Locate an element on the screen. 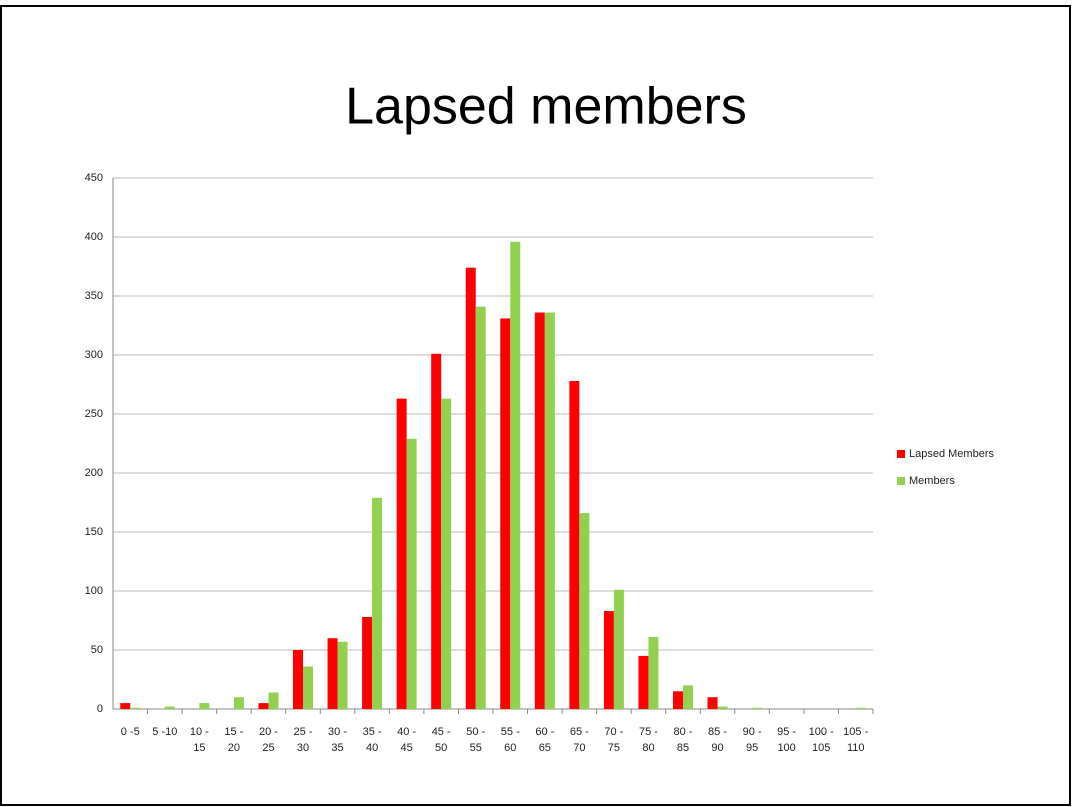 The image size is (1072, 807). y-tick-label: 450 is located at coordinates (94, 178).